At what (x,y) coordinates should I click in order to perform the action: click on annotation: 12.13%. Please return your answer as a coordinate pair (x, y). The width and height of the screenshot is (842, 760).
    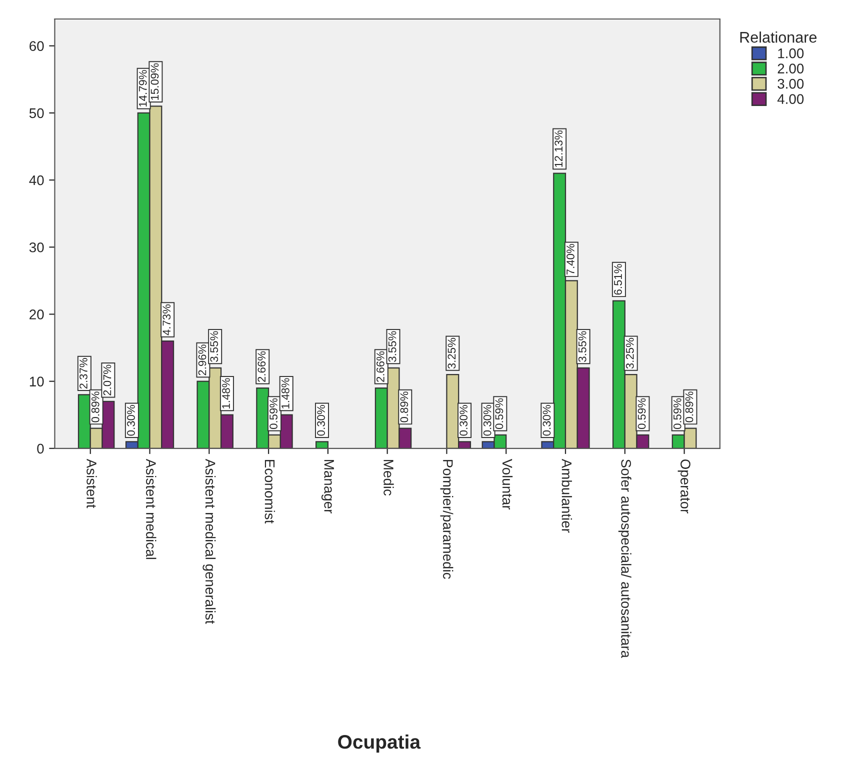
    Looking at the image, I should click on (558, 148).